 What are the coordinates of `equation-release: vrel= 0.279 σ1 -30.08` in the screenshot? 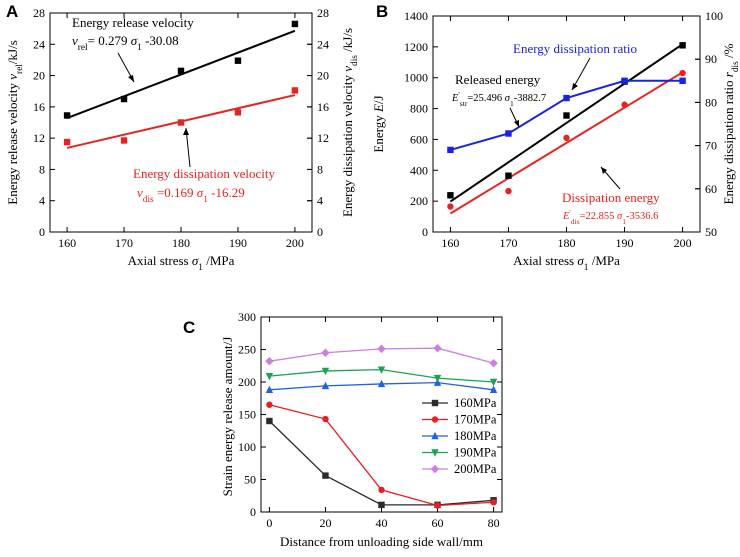 It's located at (125, 43).